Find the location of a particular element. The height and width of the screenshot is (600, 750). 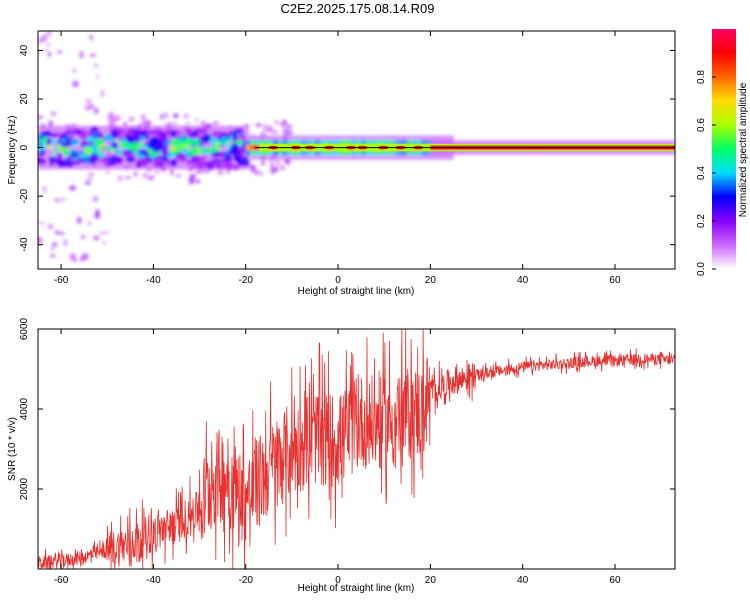

spectrogram-x-tick-label: 60 is located at coordinates (615, 280).